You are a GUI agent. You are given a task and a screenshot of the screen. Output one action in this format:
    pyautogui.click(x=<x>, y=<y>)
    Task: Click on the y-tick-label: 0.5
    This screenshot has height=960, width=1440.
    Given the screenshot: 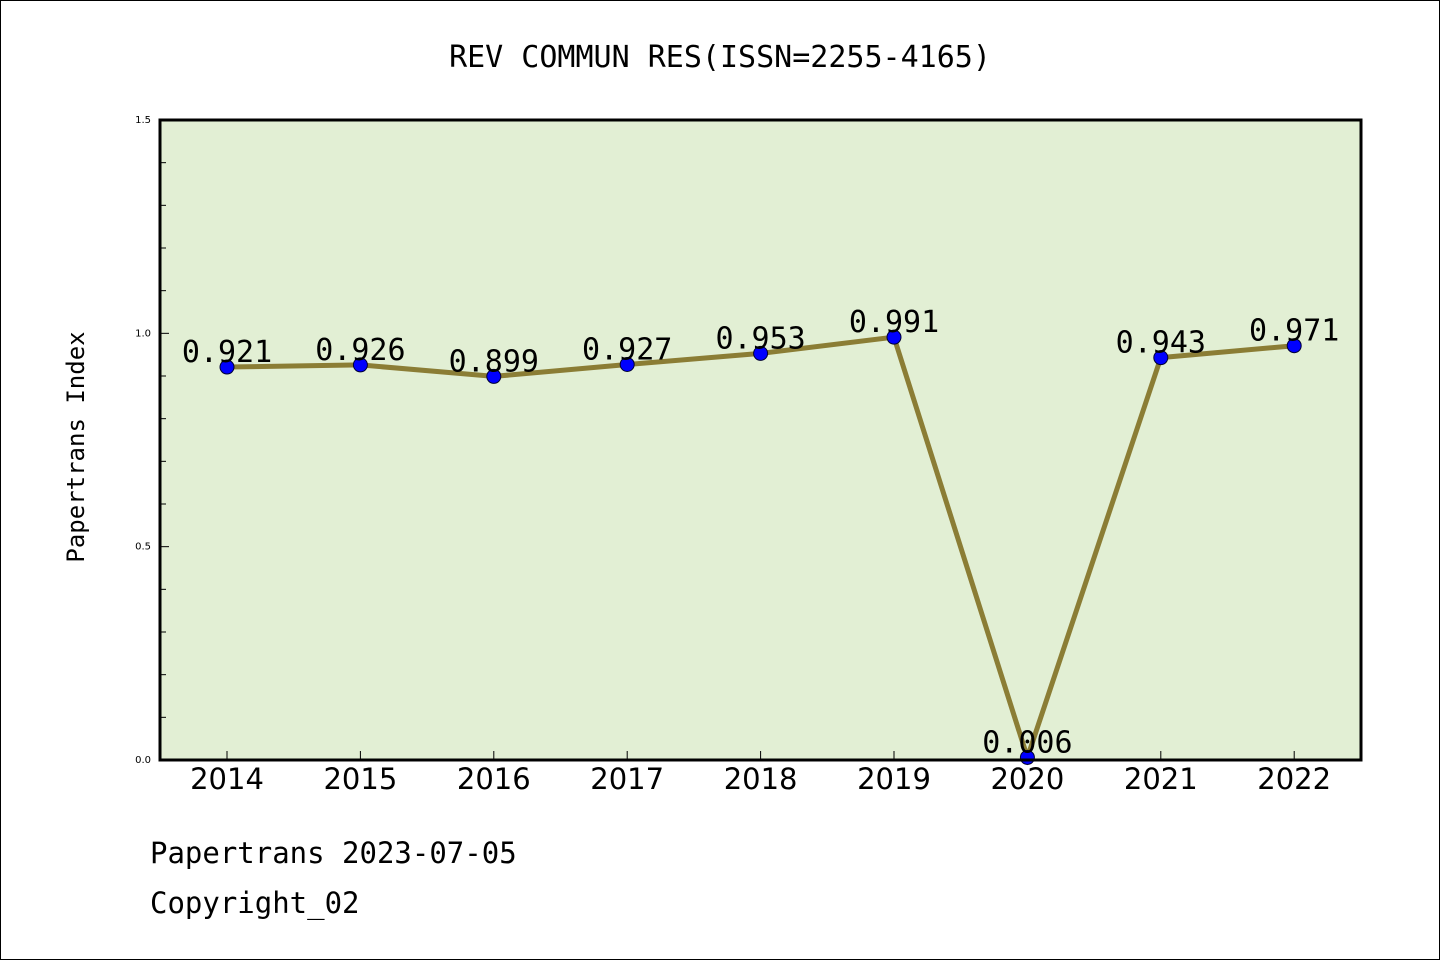 What is the action you would take?
    pyautogui.click(x=143, y=547)
    